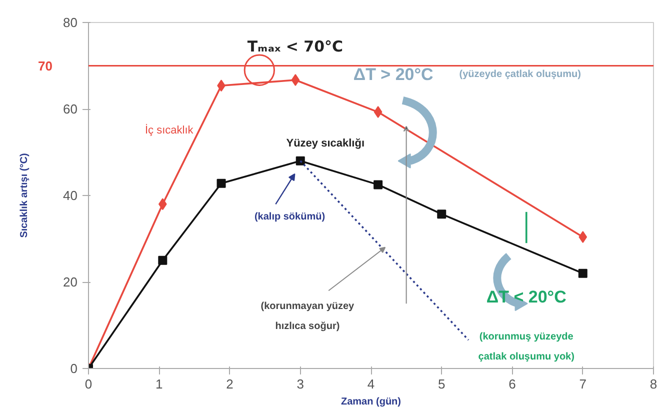 Image resolution: width=669 pixels, height=410 pixels. I want to click on annotation: (korunmuş yüzeyde çatlak oluşumu yok), so click(526, 346).